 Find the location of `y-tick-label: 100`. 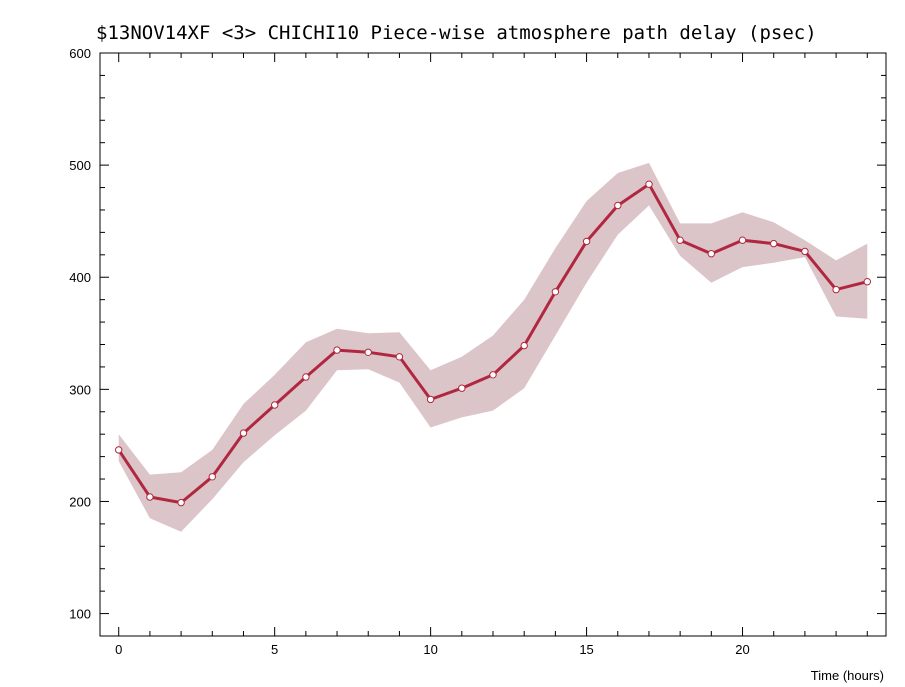

y-tick-label: 100 is located at coordinates (80, 614).